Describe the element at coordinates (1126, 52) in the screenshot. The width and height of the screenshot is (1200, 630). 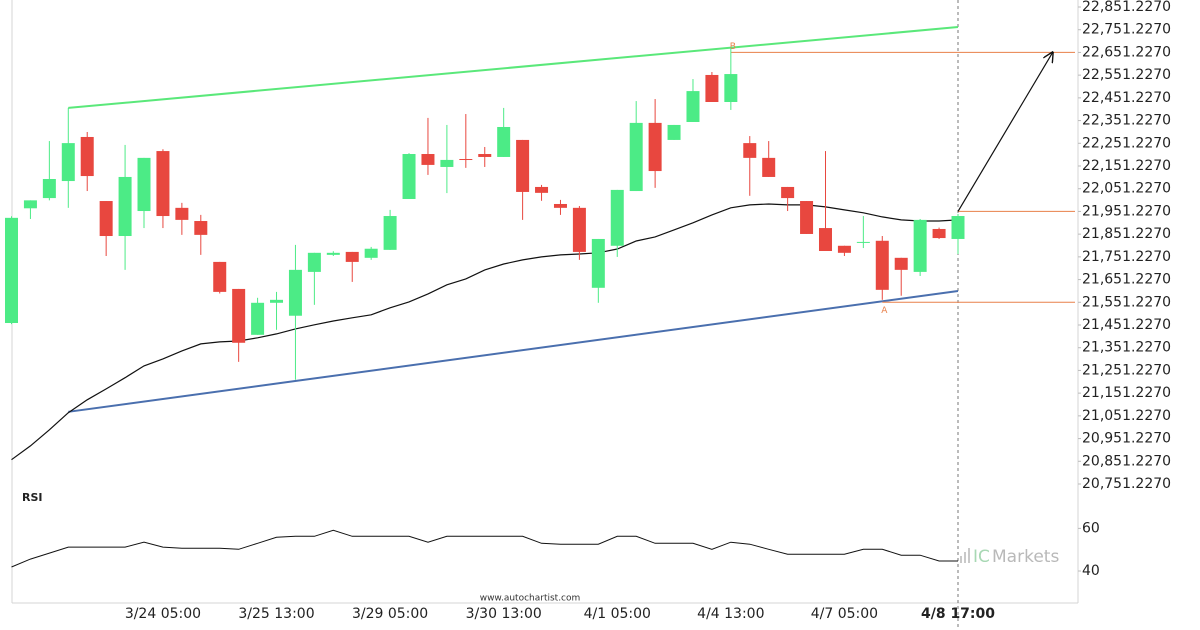
I see `y-tick-label: 22,651.2270` at that location.